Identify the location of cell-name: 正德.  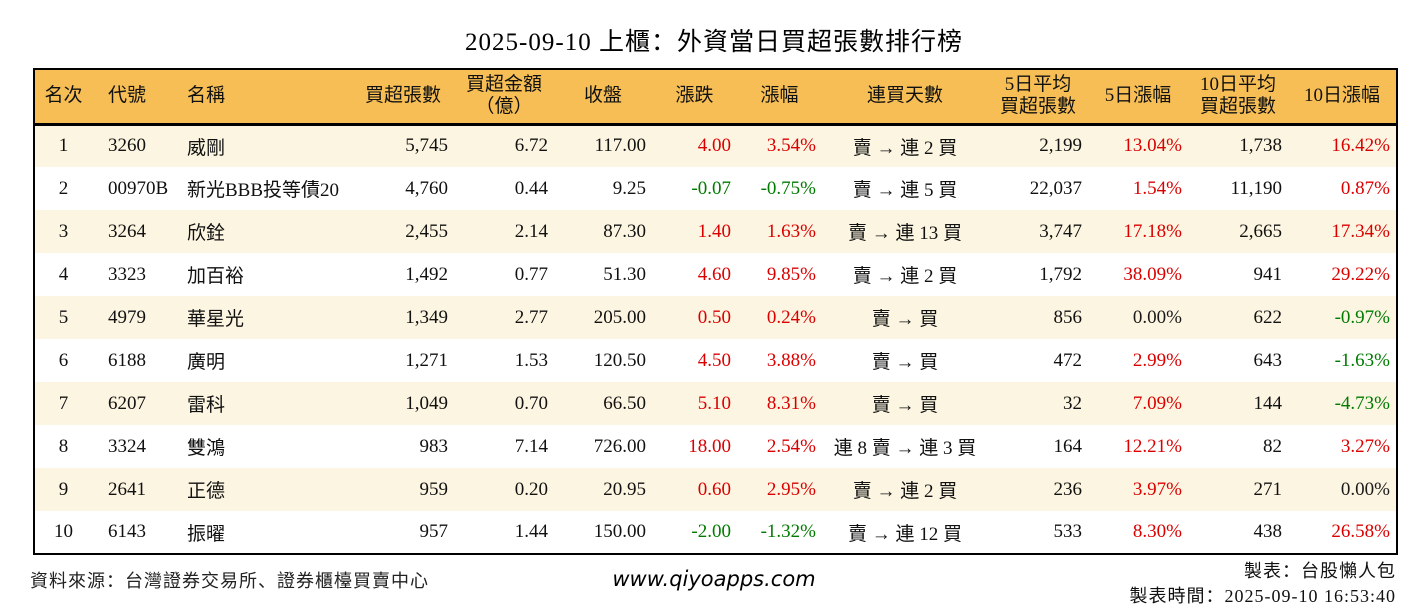
(206, 491).